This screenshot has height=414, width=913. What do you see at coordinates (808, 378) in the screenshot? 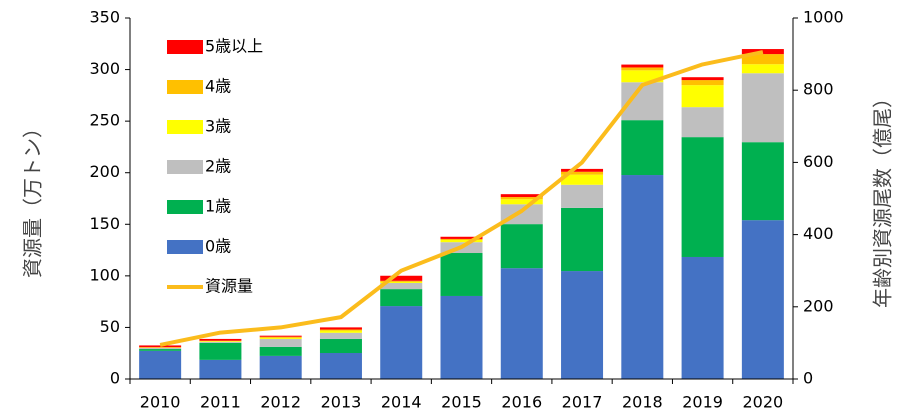
I see `y2-tick-label: 0` at bounding box center [808, 378].